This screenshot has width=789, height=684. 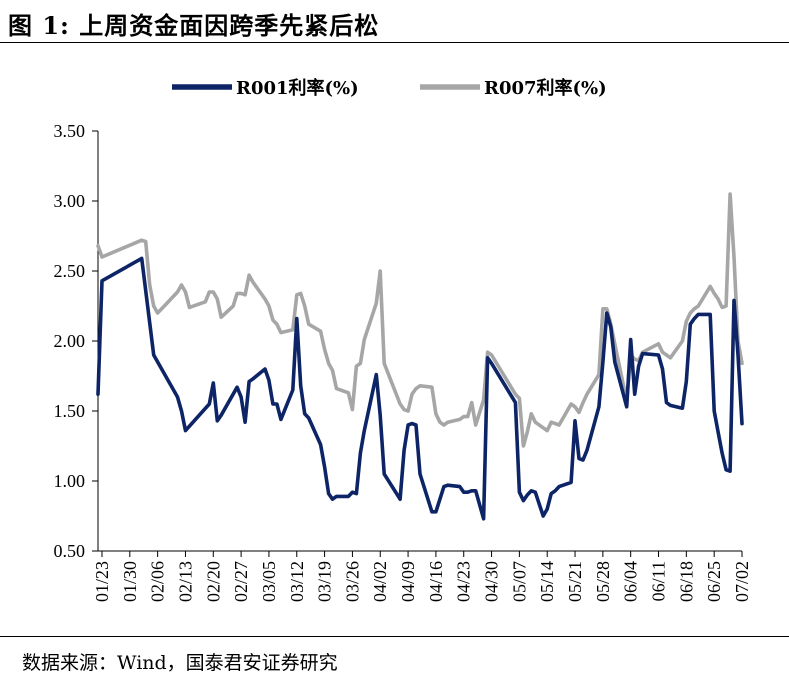 What do you see at coordinates (547, 581) in the screenshot?
I see `x-tick-label: 05/14` at bounding box center [547, 581].